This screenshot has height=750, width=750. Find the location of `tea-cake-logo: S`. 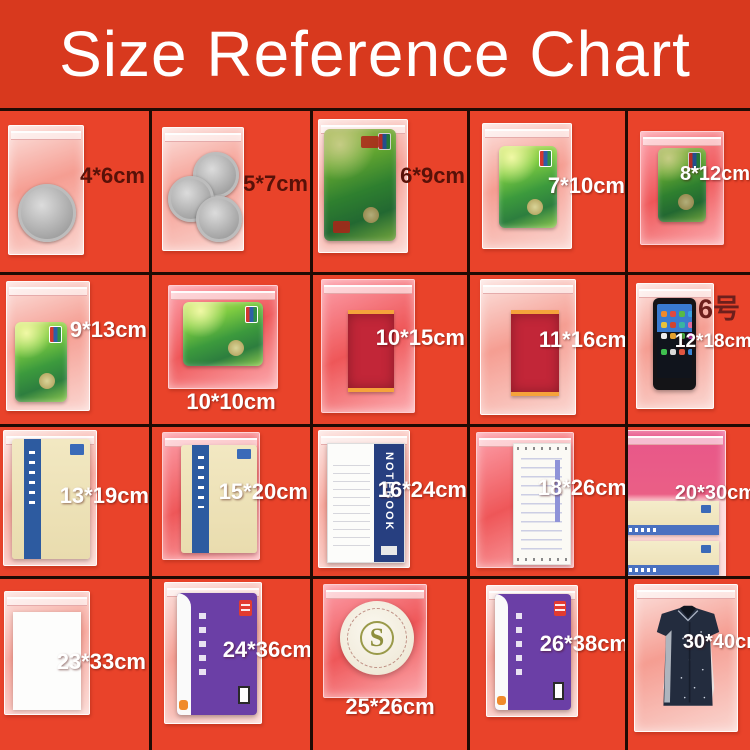

tea-cake-logo: S is located at coordinates (377, 638).